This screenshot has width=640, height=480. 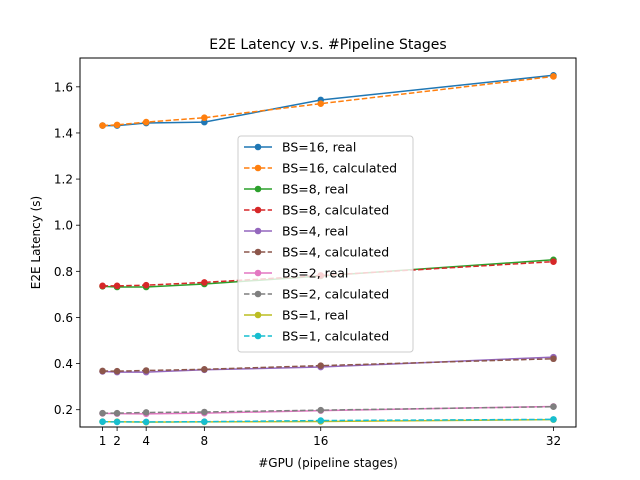 What do you see at coordinates (330, 437) in the screenshot?
I see `x-axis-ticks: 1 2 4 8 16 32` at bounding box center [330, 437].